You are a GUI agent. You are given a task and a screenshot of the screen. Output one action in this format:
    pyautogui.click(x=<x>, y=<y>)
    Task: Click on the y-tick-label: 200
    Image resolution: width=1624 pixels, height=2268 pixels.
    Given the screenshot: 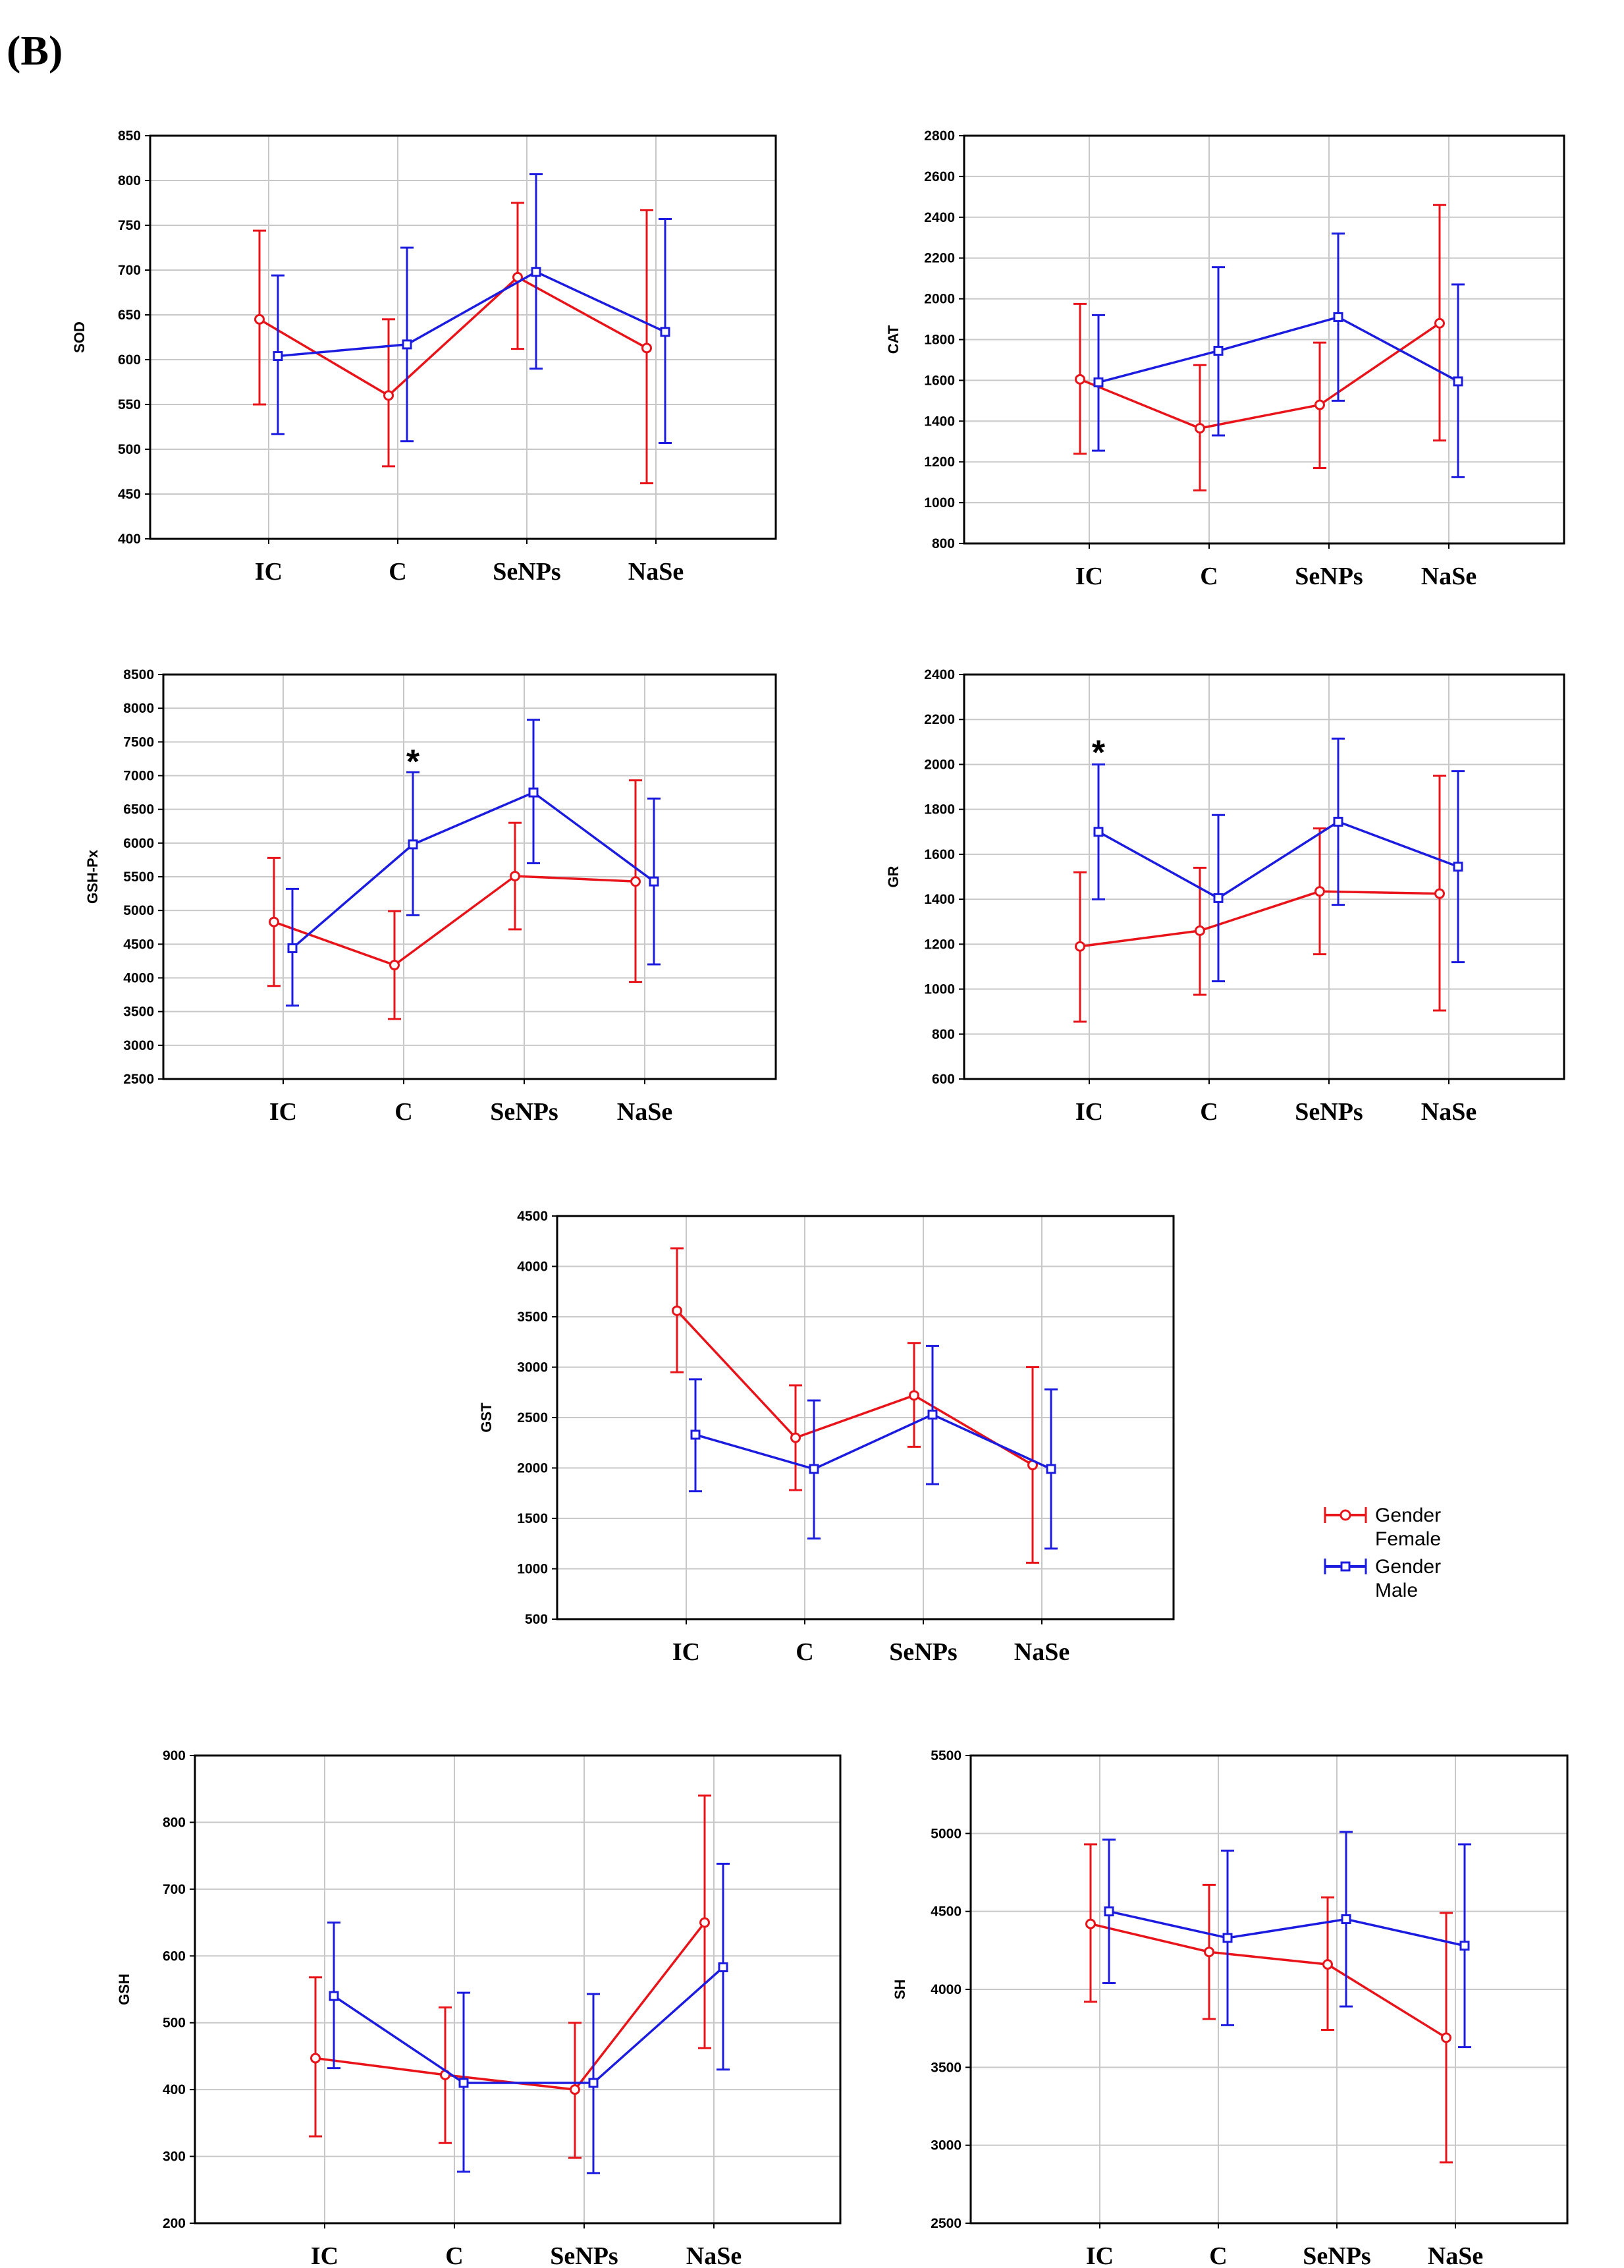 What is the action you would take?
    pyautogui.click(x=174, y=2223)
    